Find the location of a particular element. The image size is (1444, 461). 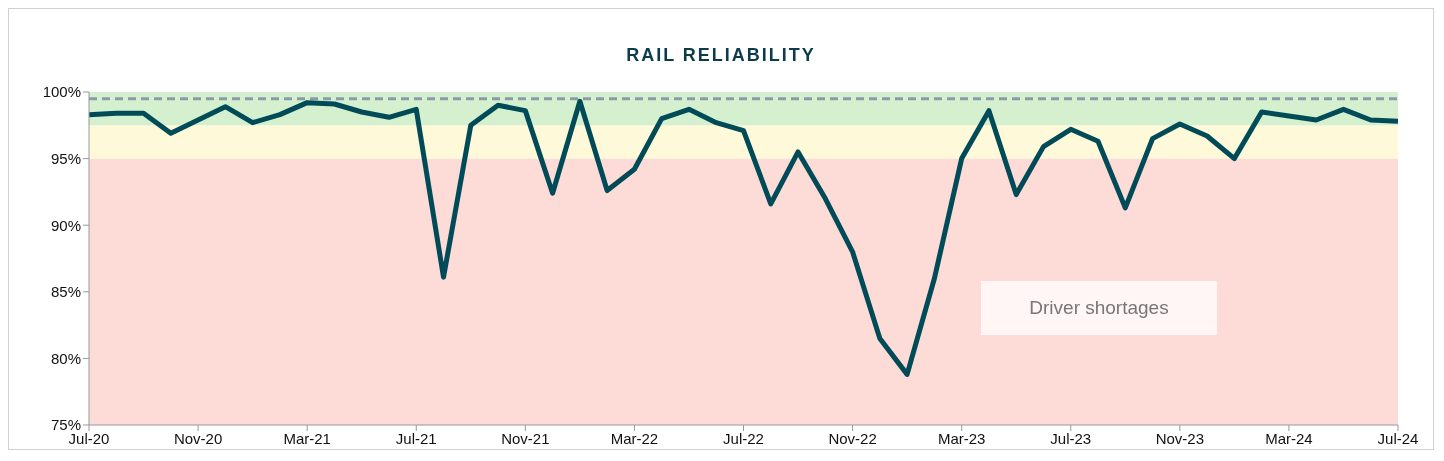

x-tick-label: Nov-22 is located at coordinates (852, 438).